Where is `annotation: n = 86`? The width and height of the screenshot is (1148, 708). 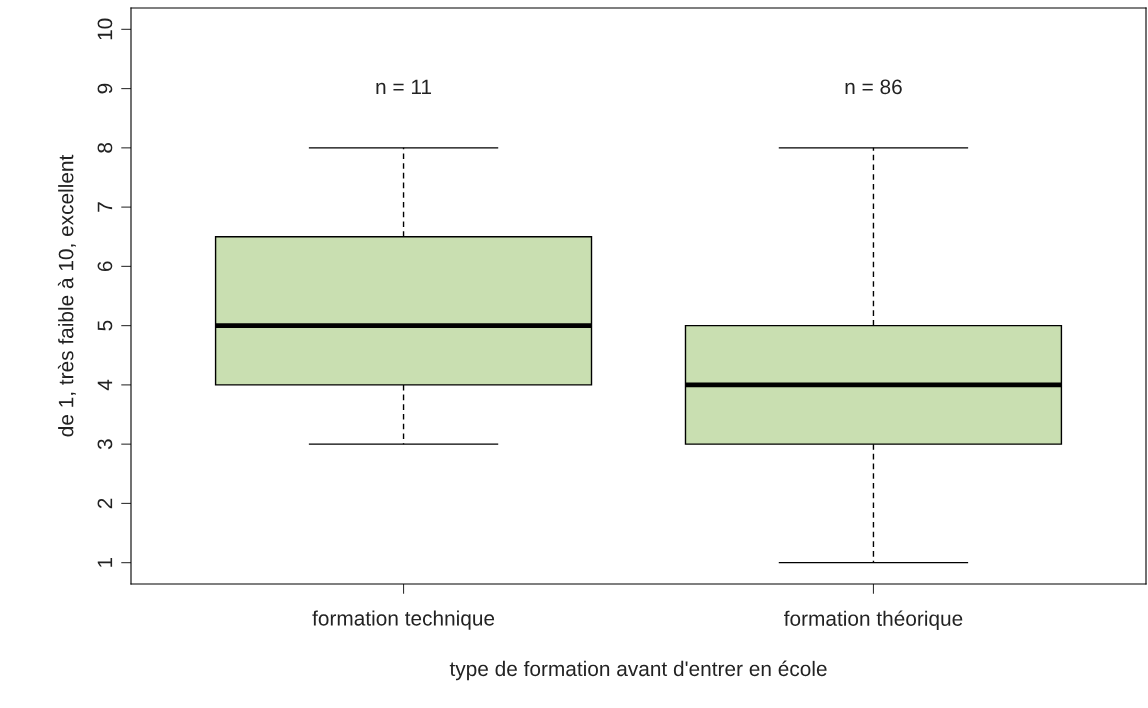 annotation: n = 86 is located at coordinates (873, 87).